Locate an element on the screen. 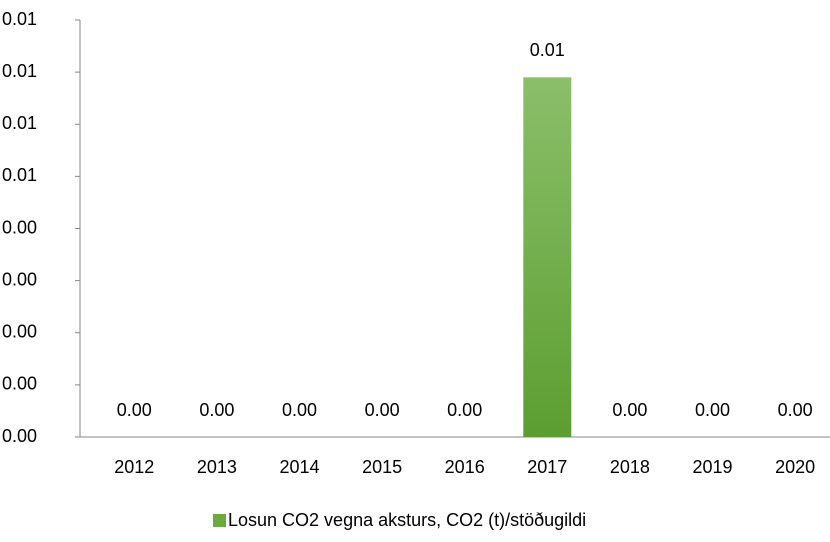 The width and height of the screenshot is (830, 542). x-tick-label: 2020 is located at coordinates (795, 467).